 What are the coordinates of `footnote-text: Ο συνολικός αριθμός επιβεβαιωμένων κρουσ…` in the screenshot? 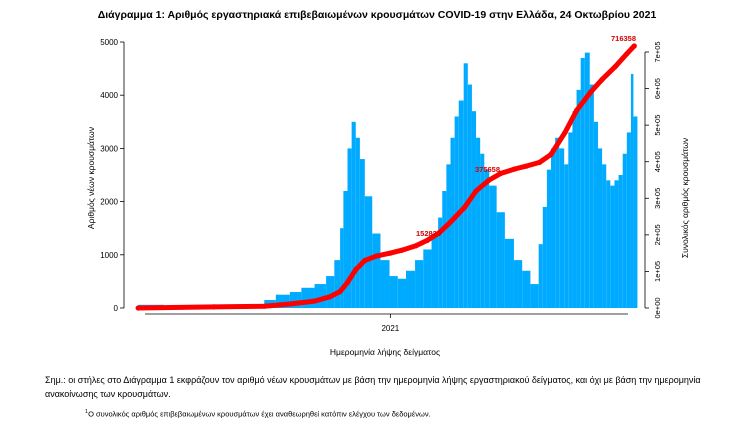 It's located at (259, 414).